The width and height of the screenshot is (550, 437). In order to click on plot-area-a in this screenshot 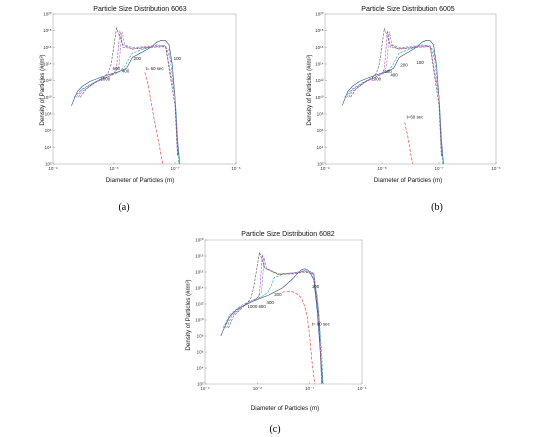, I will do `click(144, 89)`.